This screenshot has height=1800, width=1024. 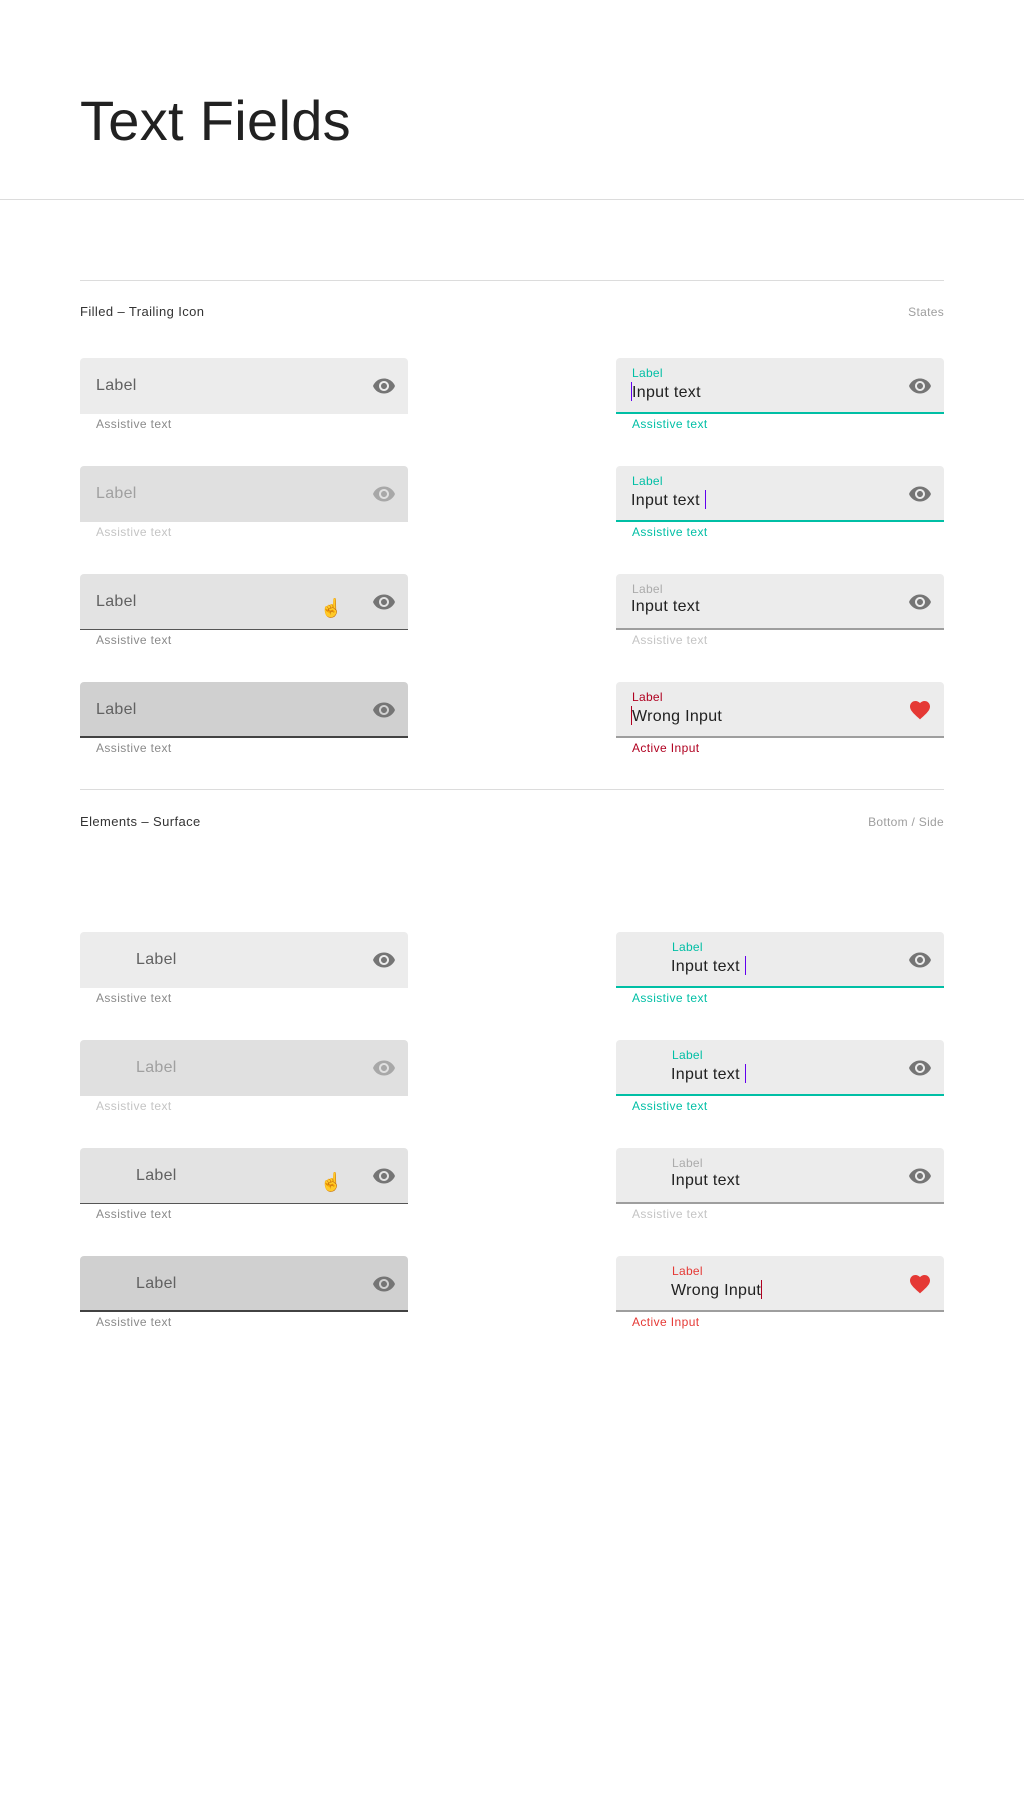 What do you see at coordinates (926, 312) in the screenshot?
I see `section-right-label: States` at bounding box center [926, 312].